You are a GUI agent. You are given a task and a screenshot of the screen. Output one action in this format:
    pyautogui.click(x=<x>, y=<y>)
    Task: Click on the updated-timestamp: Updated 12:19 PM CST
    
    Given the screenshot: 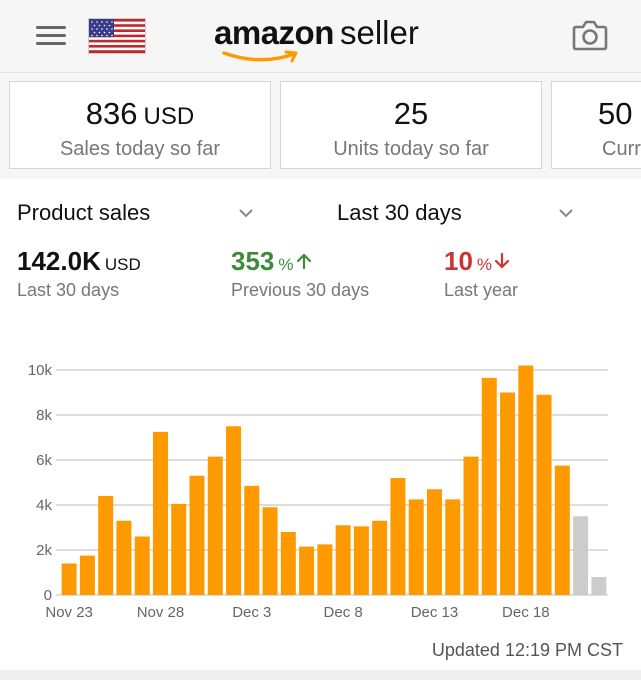 What is the action you would take?
    pyautogui.click(x=527, y=650)
    